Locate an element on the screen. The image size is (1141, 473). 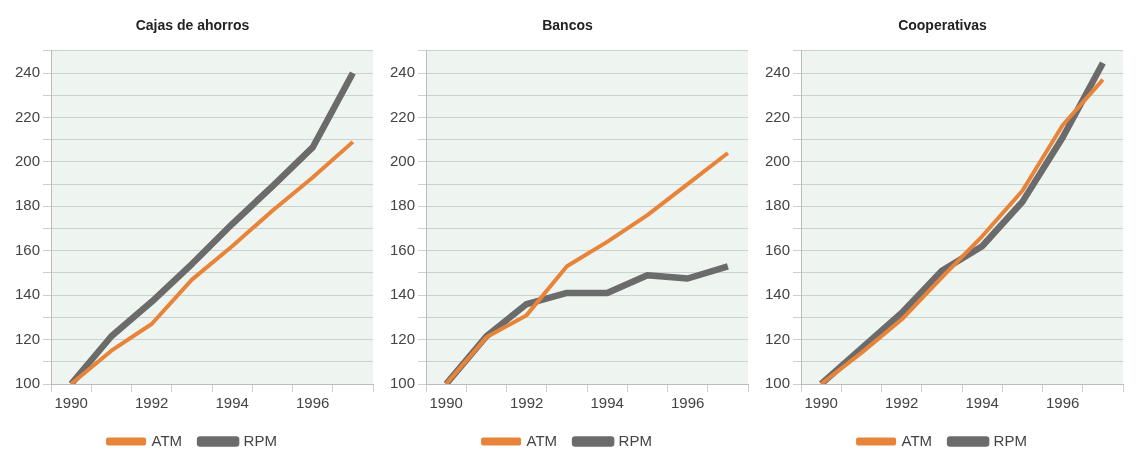
chart-title: Bancos is located at coordinates (567, 25).